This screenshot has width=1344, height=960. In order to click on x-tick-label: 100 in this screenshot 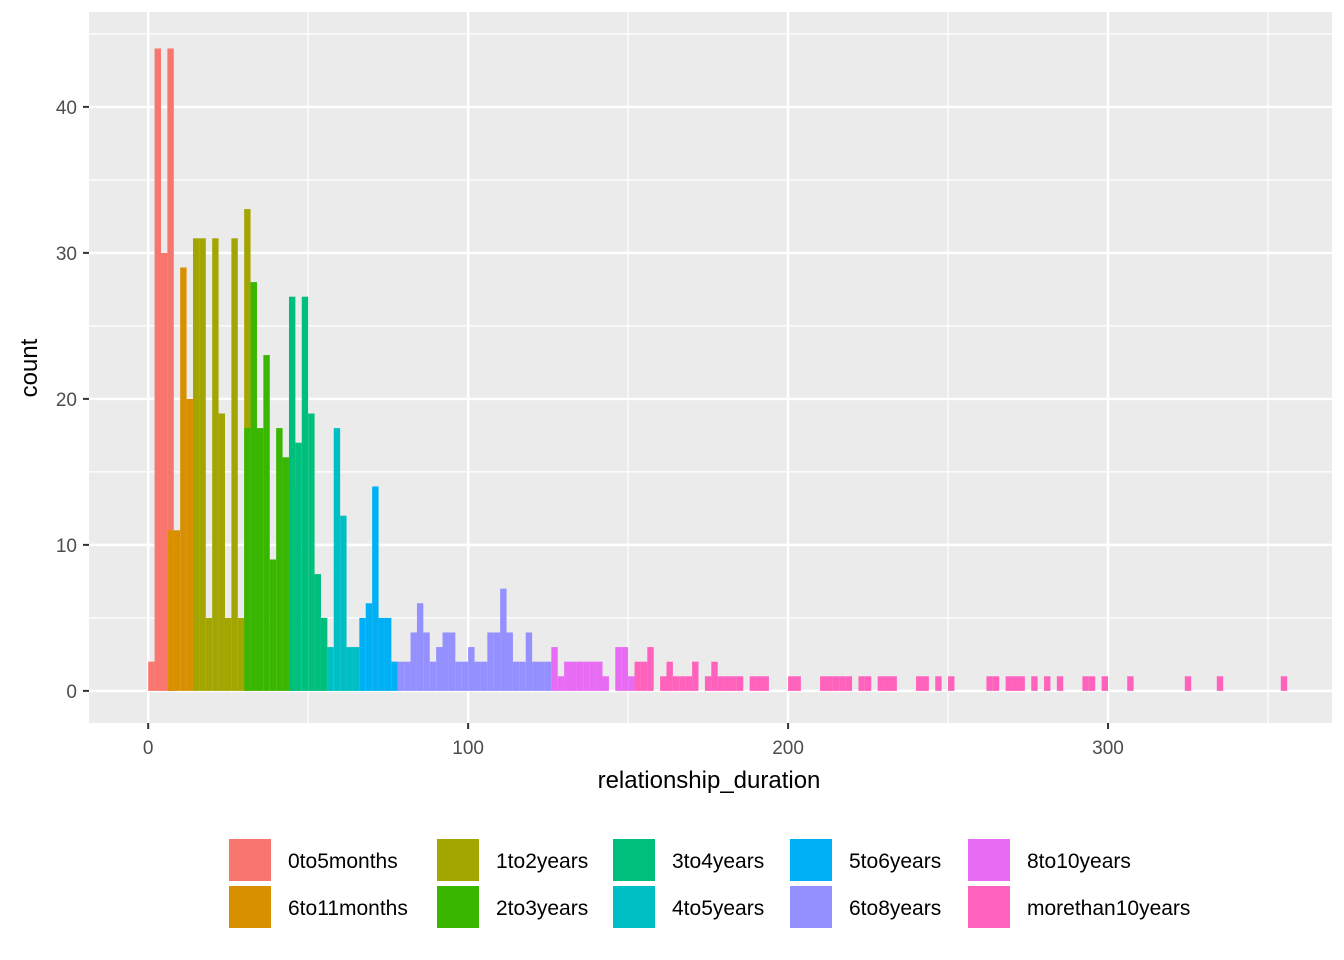, I will do `click(468, 748)`.